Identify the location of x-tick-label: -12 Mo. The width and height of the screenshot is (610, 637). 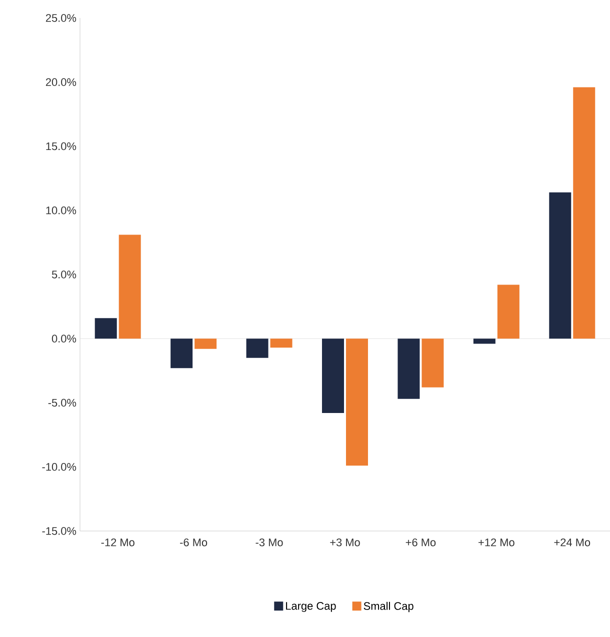
(117, 542).